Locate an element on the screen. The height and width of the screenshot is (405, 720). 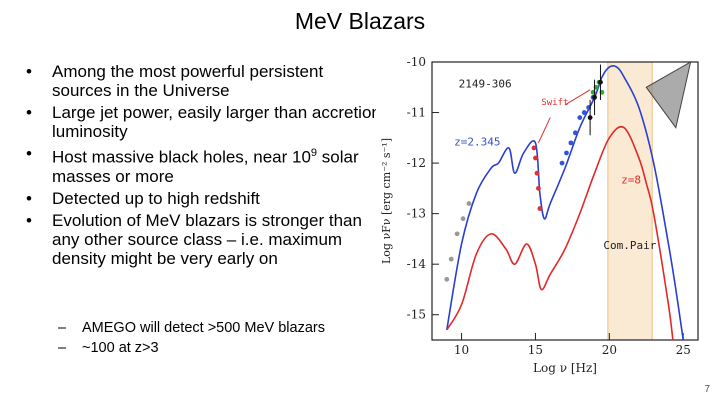
y-tick-label: -11 is located at coordinates (416, 113).